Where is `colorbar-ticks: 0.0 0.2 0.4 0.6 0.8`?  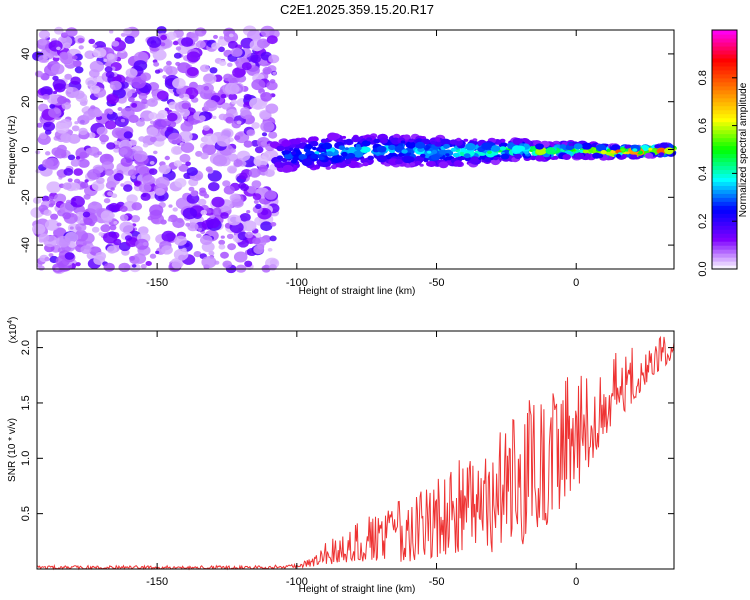 colorbar-ticks: 0.0 0.2 0.4 0.6 0.8 is located at coordinates (717, 173).